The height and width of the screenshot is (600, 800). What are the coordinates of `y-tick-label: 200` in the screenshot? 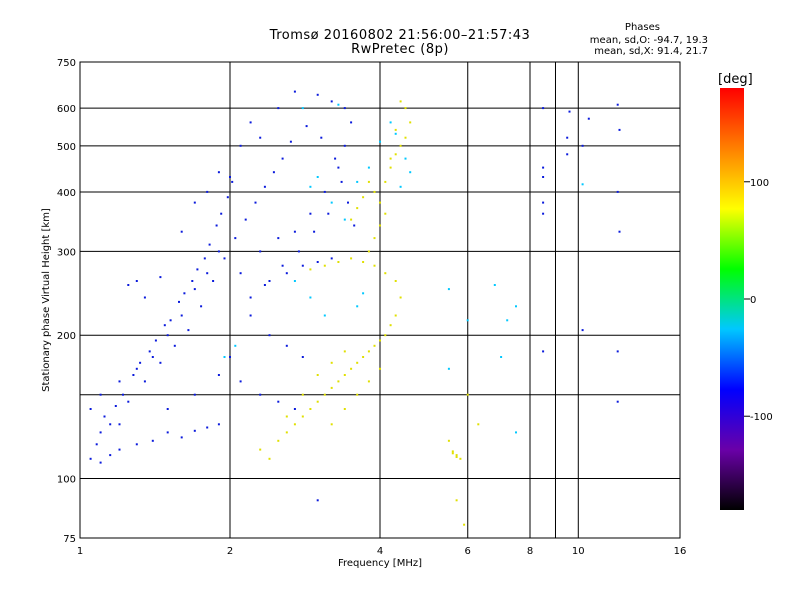 It's located at (66, 336).